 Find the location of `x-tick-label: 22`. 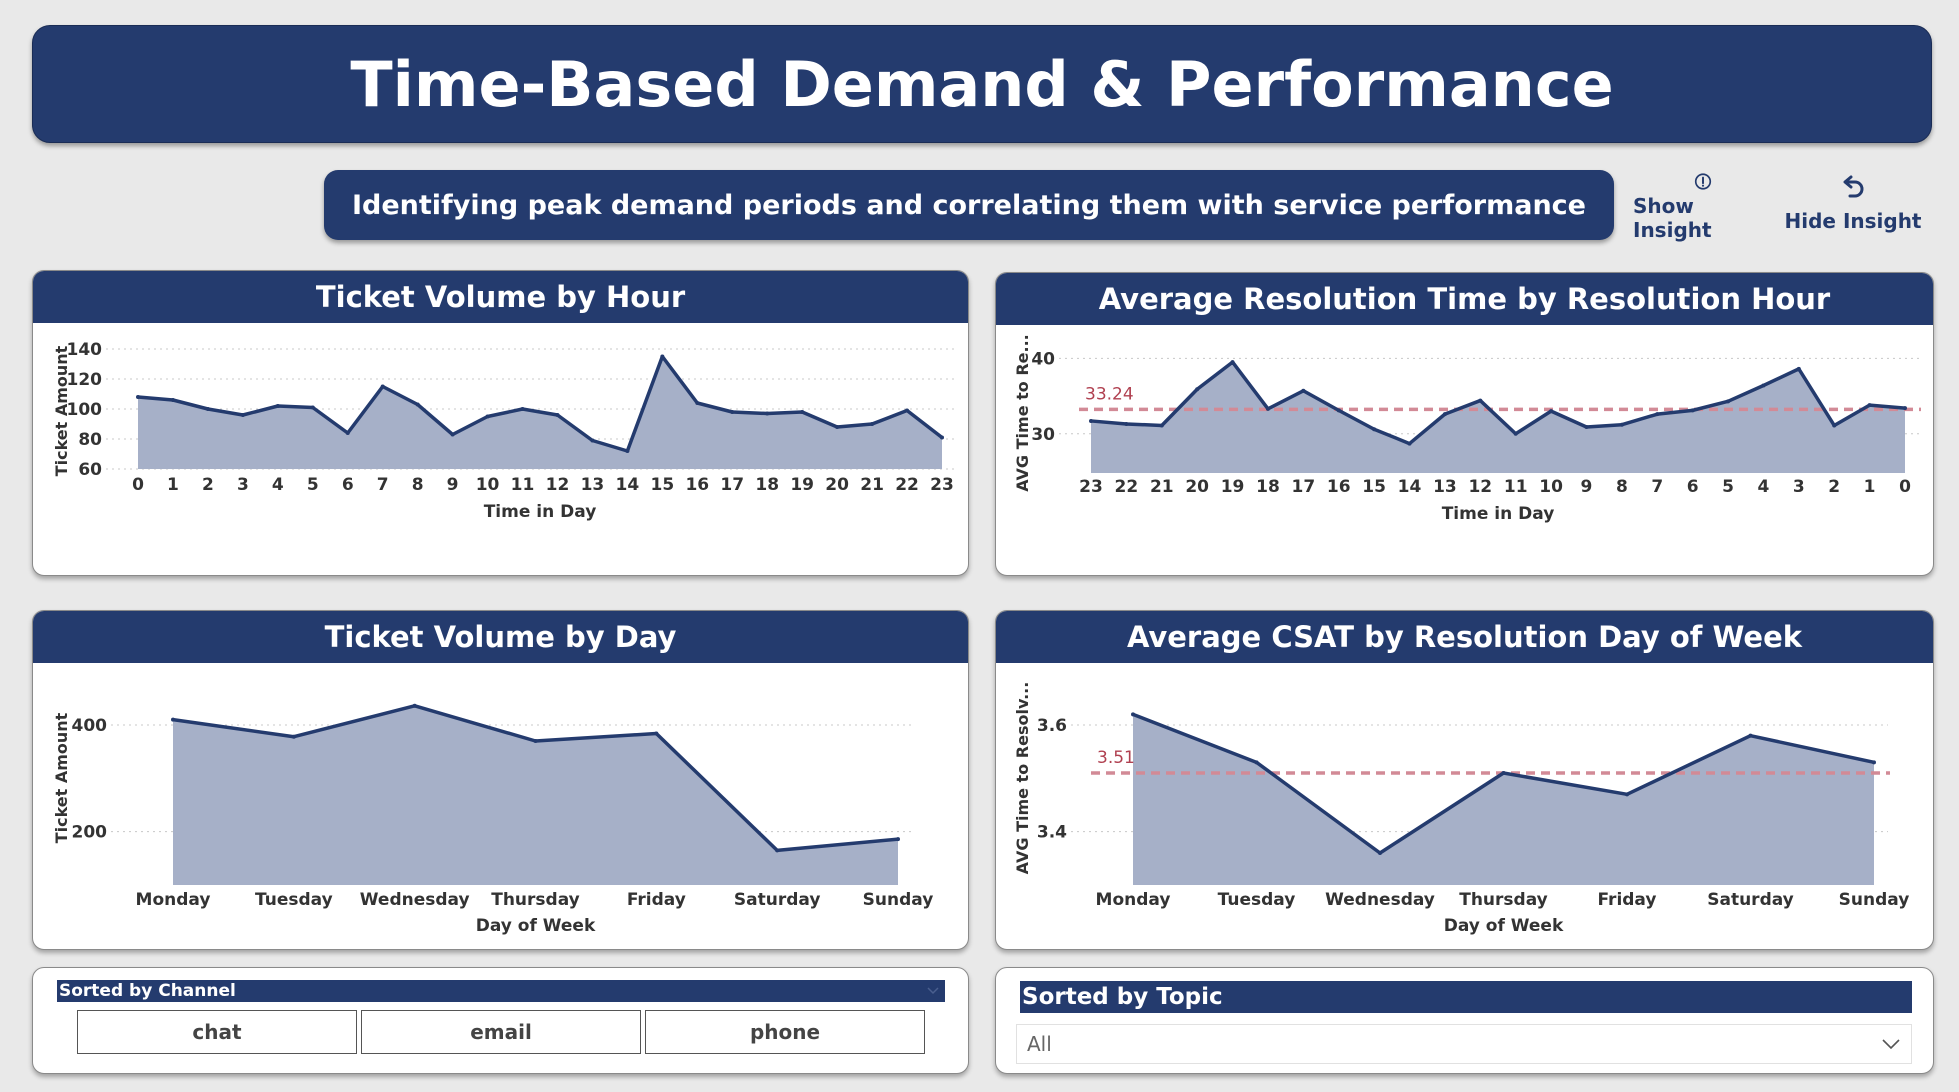

x-tick-label: 22 is located at coordinates (907, 485).